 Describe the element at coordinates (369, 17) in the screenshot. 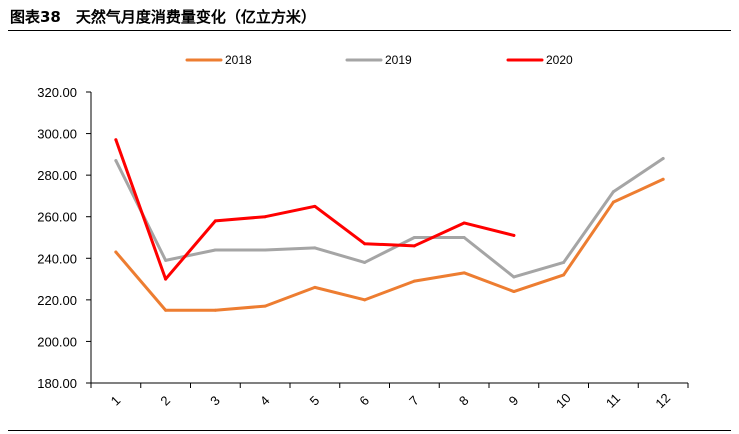

I see `figure-header: 图表38 天然气月度消费量变化（亿立方米）` at that location.